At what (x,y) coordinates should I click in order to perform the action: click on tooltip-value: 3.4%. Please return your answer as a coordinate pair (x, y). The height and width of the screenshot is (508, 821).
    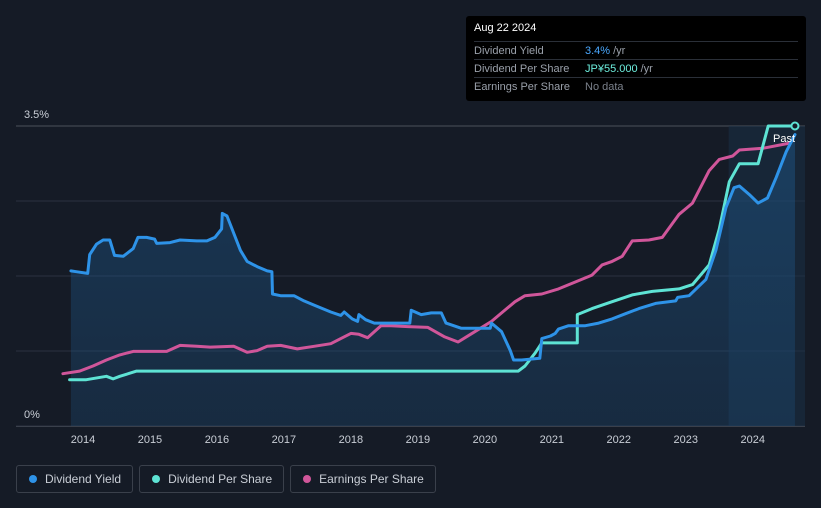
    Looking at the image, I should click on (598, 50).